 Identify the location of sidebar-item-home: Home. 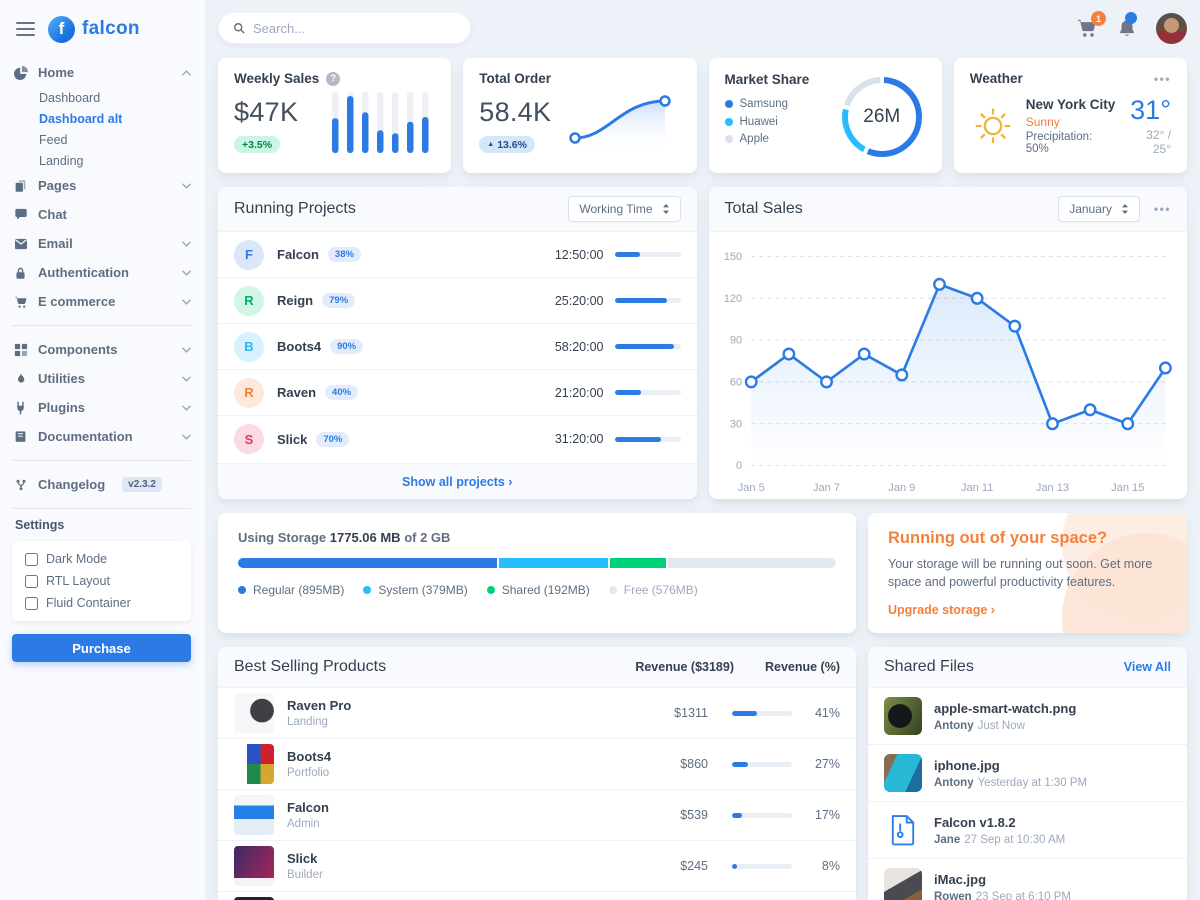
(101, 72).